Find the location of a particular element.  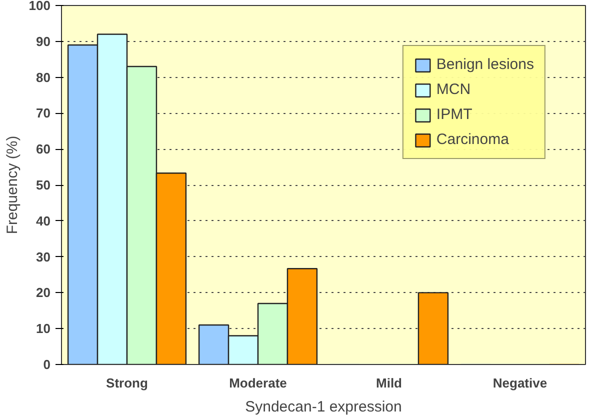

x-tick-label: Strong is located at coordinates (127, 383).